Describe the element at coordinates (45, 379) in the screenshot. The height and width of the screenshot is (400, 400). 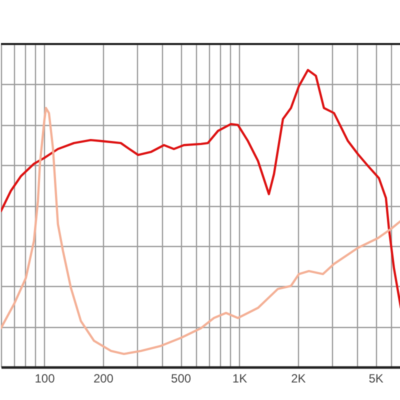
I see `x-tick-label: 100` at that location.